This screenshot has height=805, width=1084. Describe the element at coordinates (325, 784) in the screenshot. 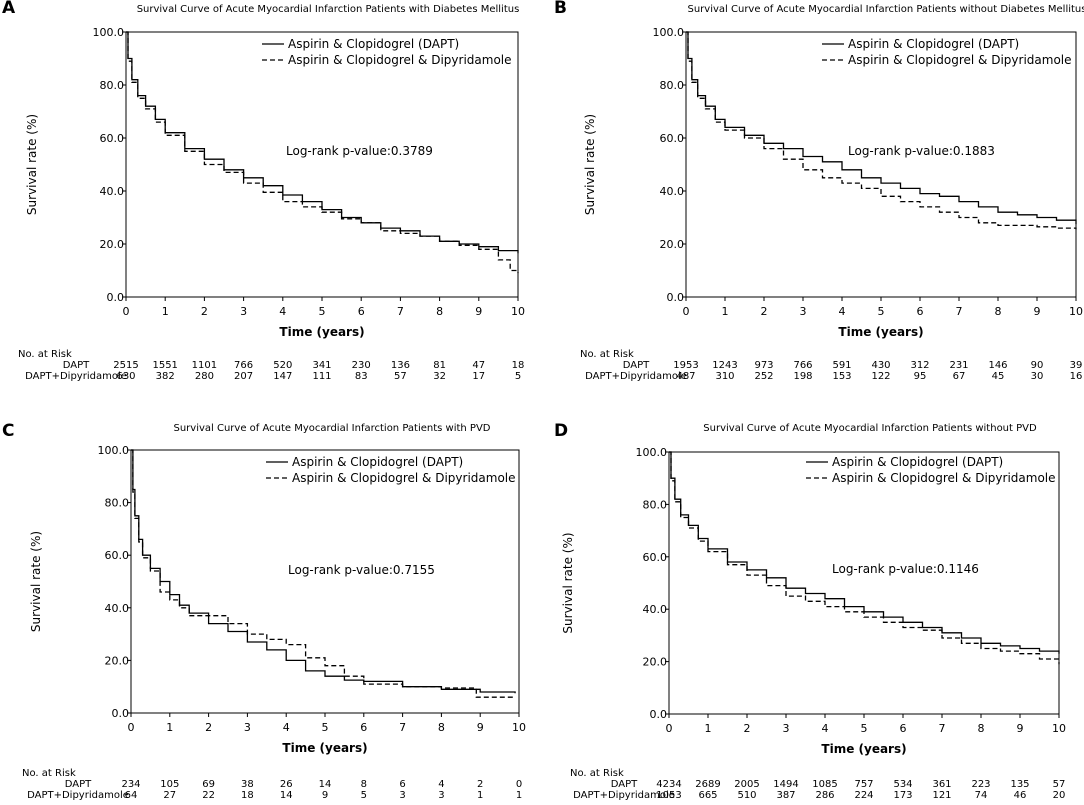

I see `risk-value: 14` at that location.